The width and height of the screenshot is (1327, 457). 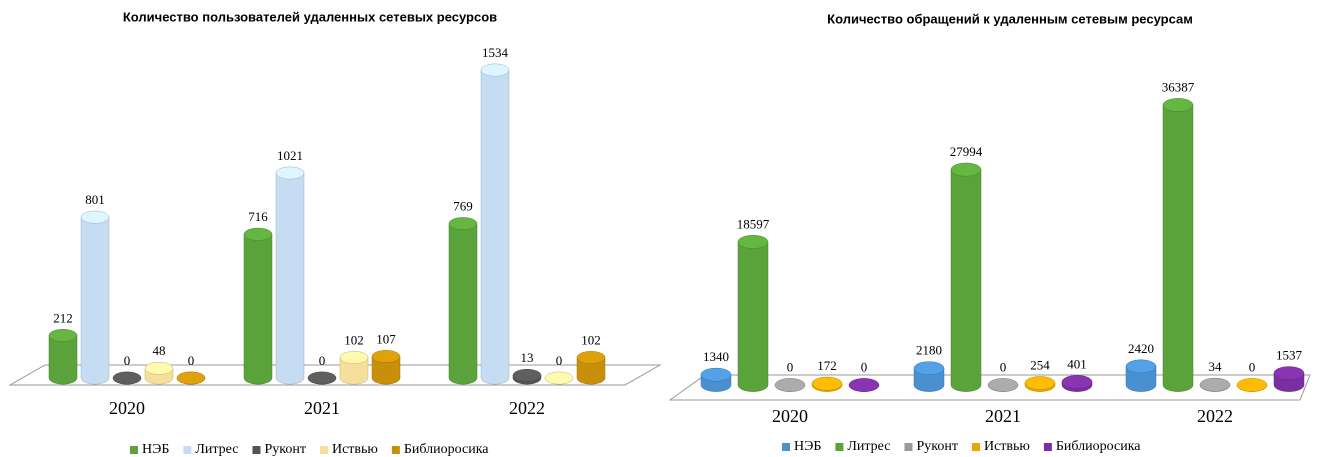 What do you see at coordinates (63, 317) in the screenshot?
I see `value-label: 212` at bounding box center [63, 317].